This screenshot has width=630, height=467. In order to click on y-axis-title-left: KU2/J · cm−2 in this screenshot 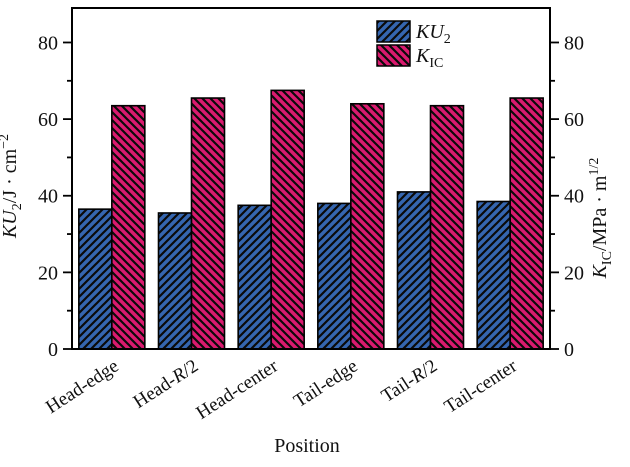, I will do `click(12, 186)`.